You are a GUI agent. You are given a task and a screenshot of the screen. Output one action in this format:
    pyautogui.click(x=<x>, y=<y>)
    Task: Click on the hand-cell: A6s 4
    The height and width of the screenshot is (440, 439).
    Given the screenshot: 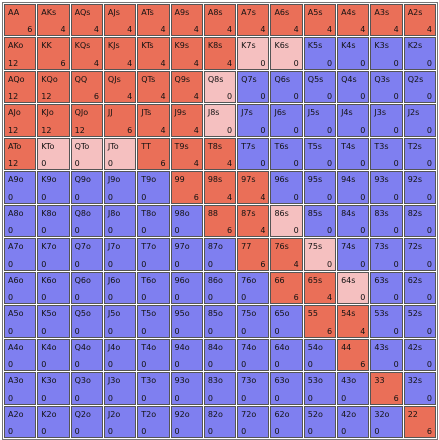 What is the action you would take?
    pyautogui.click(x=286, y=20)
    